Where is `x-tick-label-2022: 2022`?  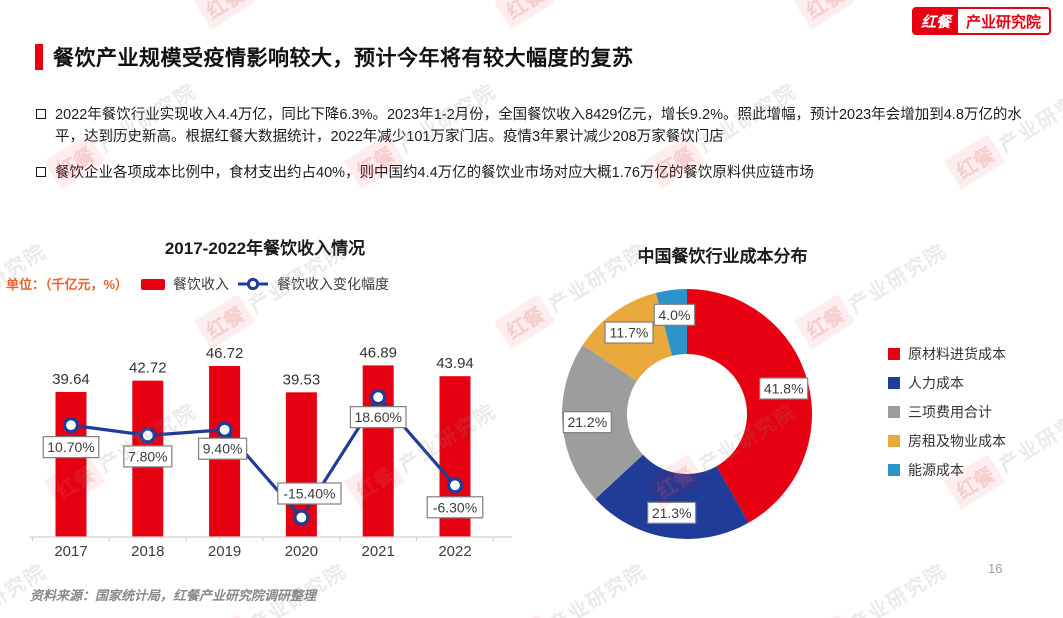
x-tick-label-2022: 2022 is located at coordinates (454, 551).